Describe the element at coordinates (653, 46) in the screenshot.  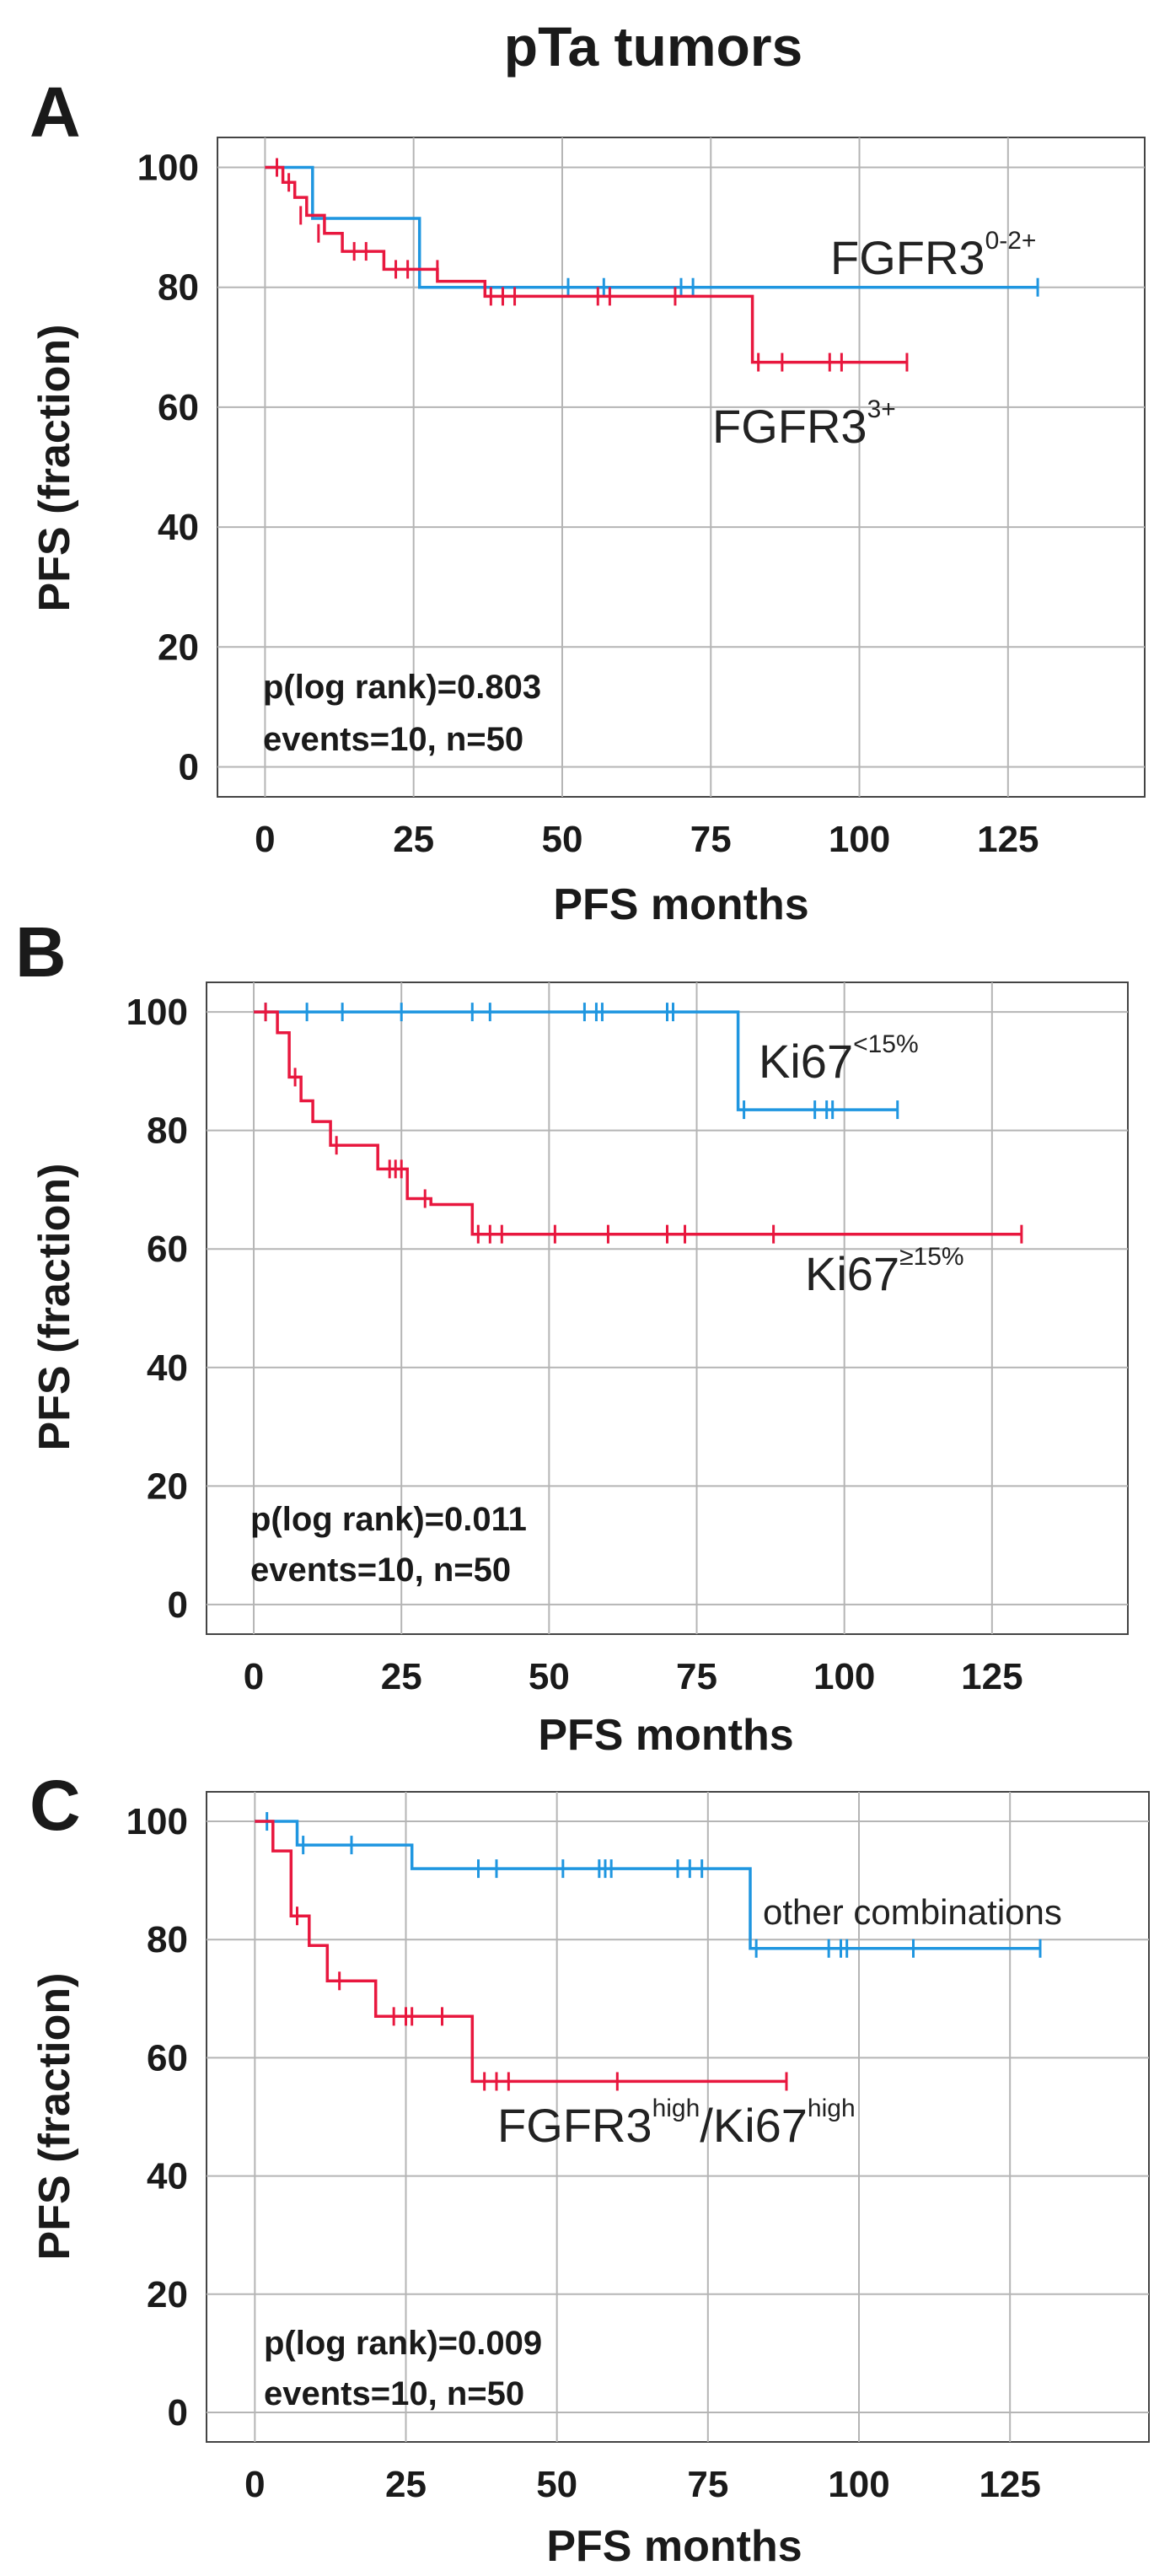
I see `figure-title: pTa tumors` at that location.